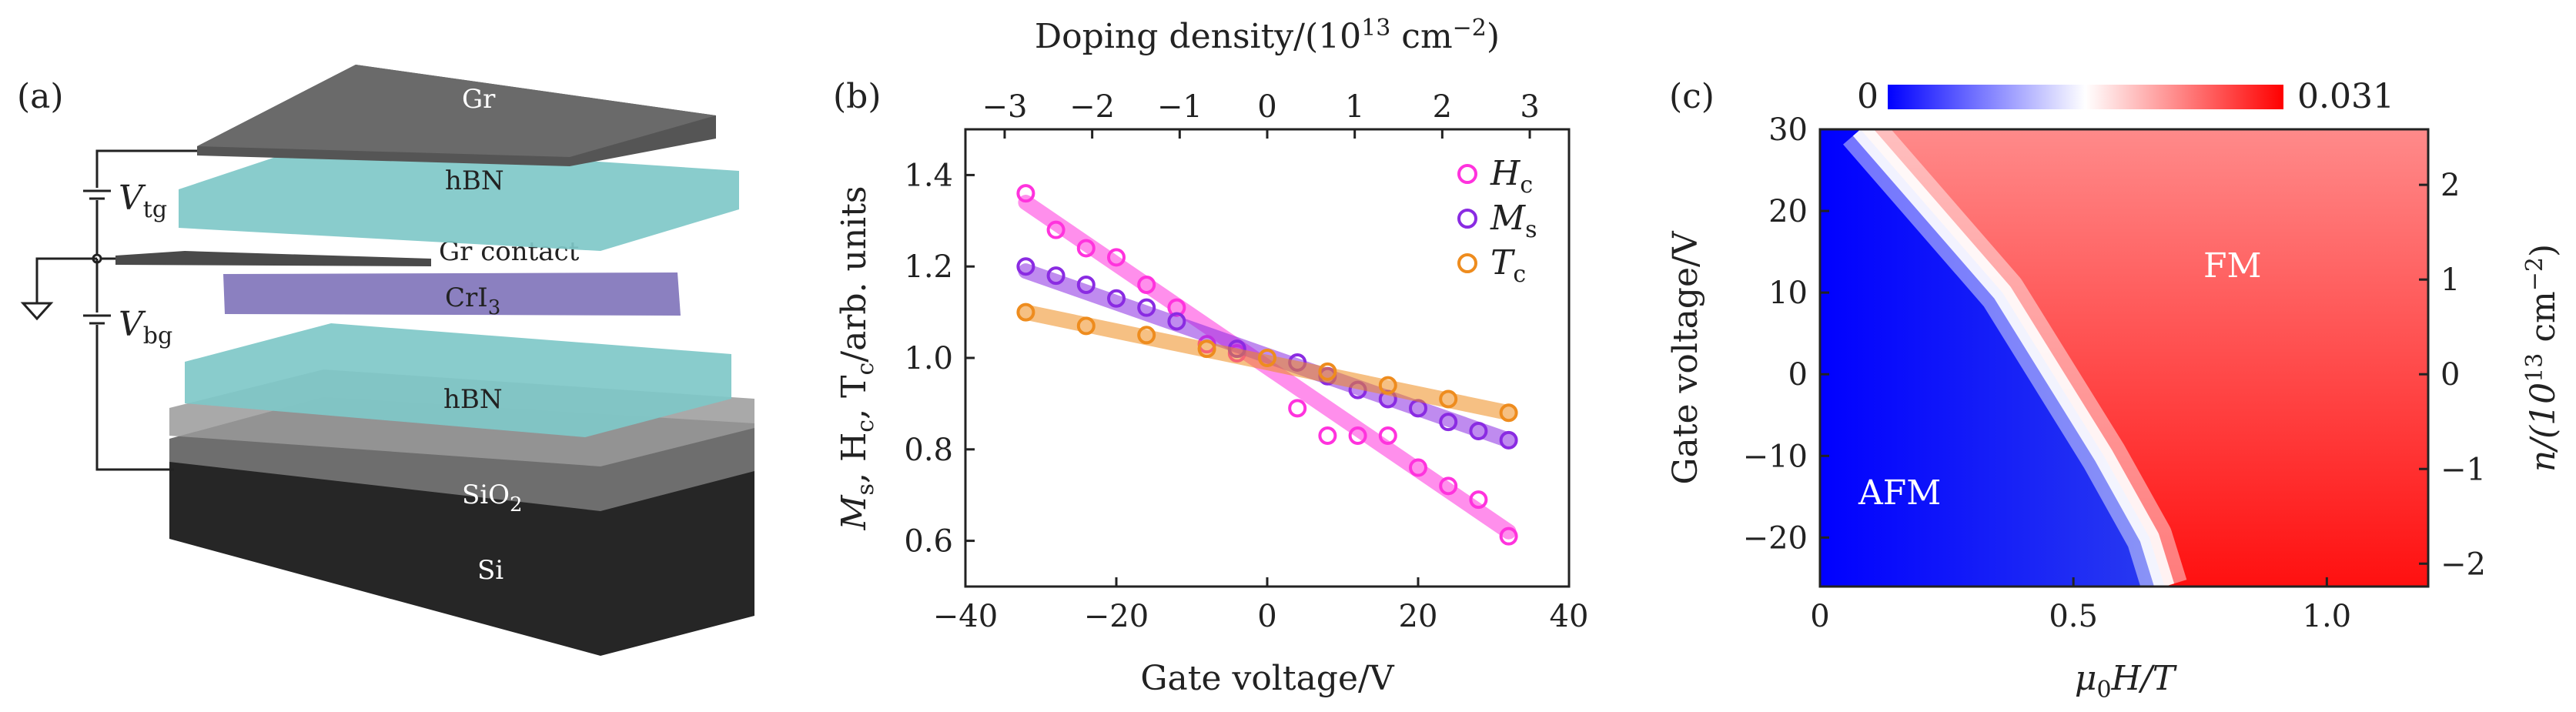 Image resolution: width=2576 pixels, height=712 pixels. Describe the element at coordinates (1798, 375) in the screenshot. I see `y-tick-label: 0` at that location.